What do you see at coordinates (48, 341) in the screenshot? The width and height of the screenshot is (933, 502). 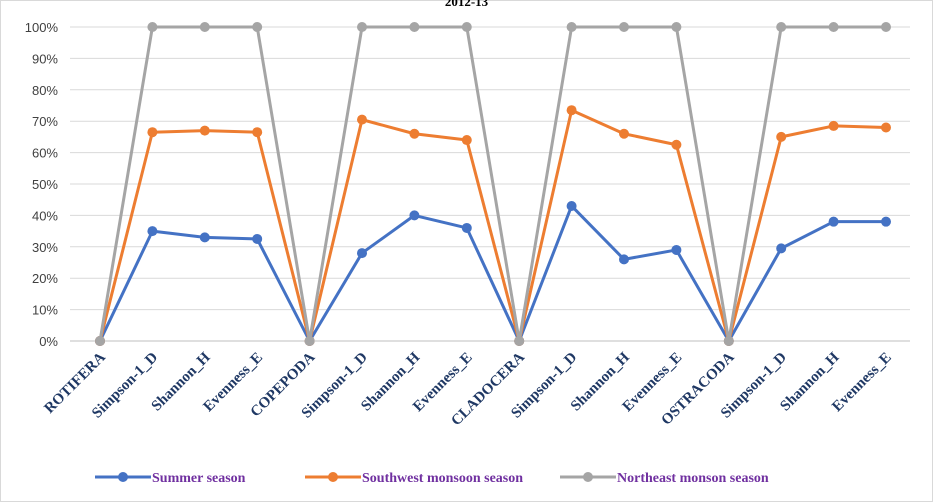 I see `y-tick-label: 0%` at bounding box center [48, 341].